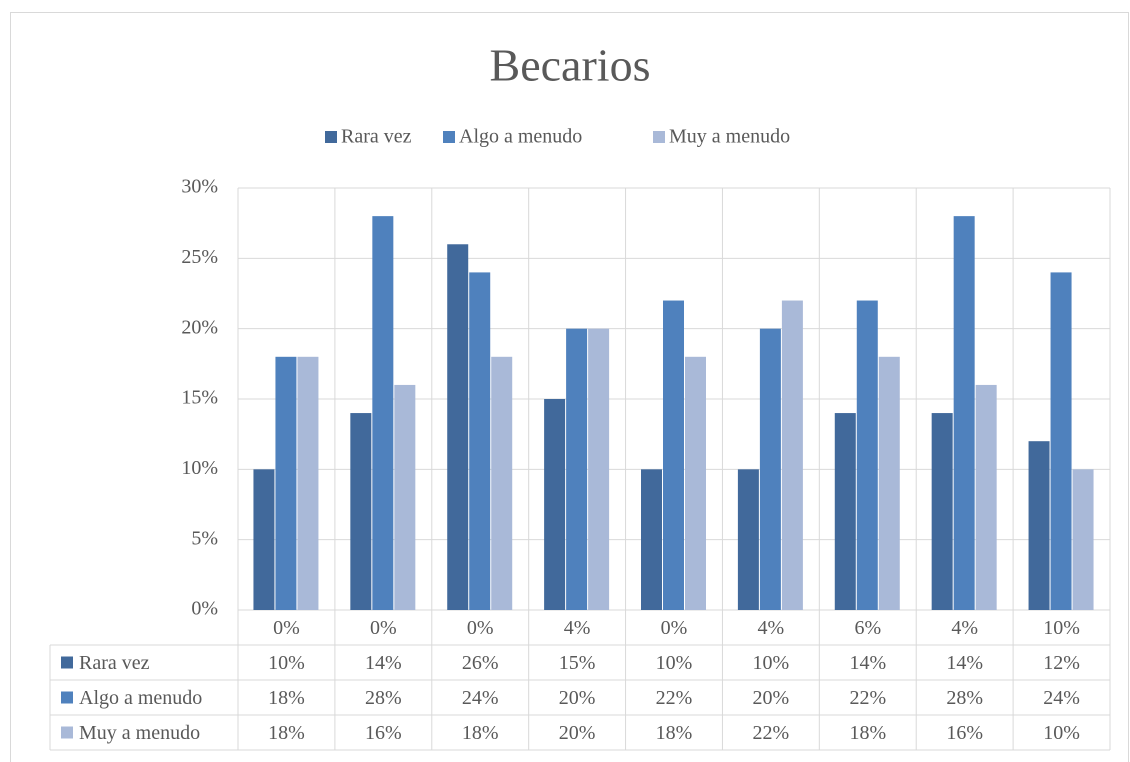 Image resolution: width=1130 pixels, height=762 pixels. Describe the element at coordinates (204, 609) in the screenshot. I see `y-tick-label: 0%` at that location.